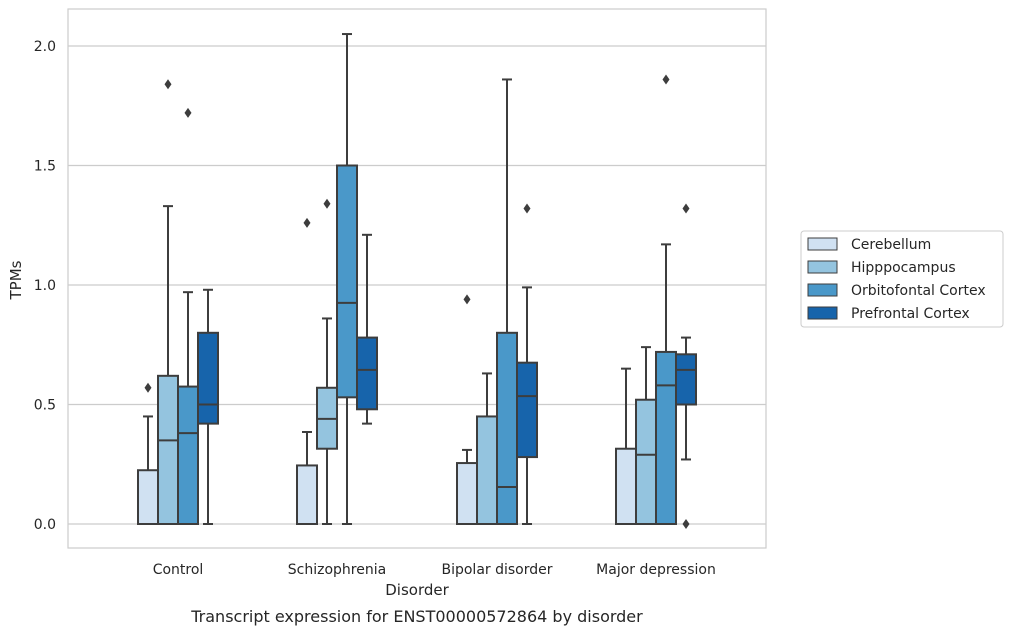 The image size is (1014, 634). I want to click on x-tick-label-bipolar-disorder: Bipolar disorder, so click(496, 570).